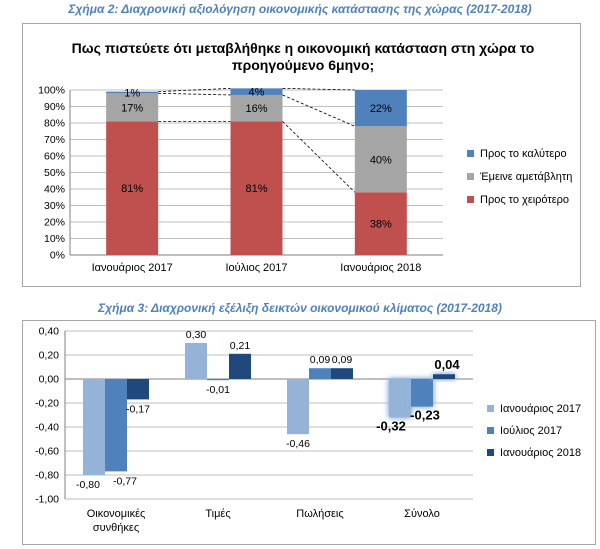 This screenshot has width=600, height=549. What do you see at coordinates (217, 514) in the screenshot?
I see `x-tick-label: Τιμές` at bounding box center [217, 514].